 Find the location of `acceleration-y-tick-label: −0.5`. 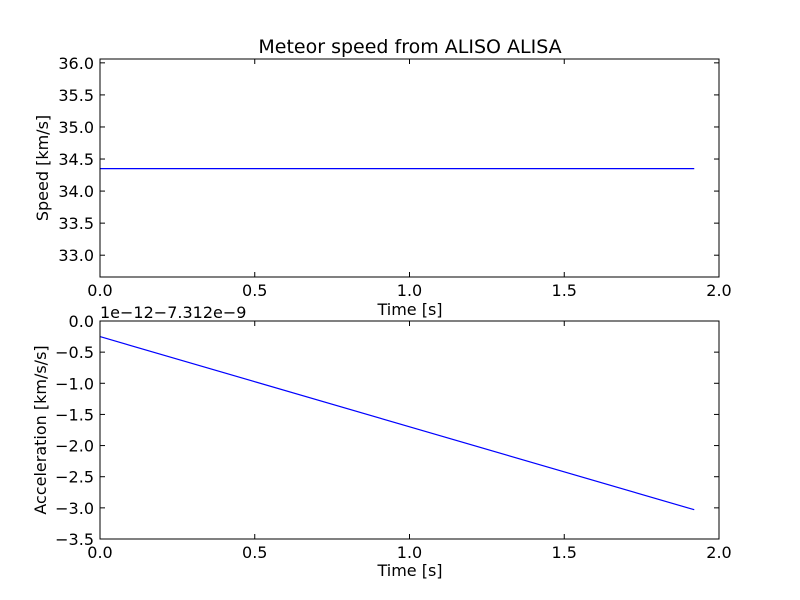

acceleration-y-tick-label: −0.5 is located at coordinates (74, 352).